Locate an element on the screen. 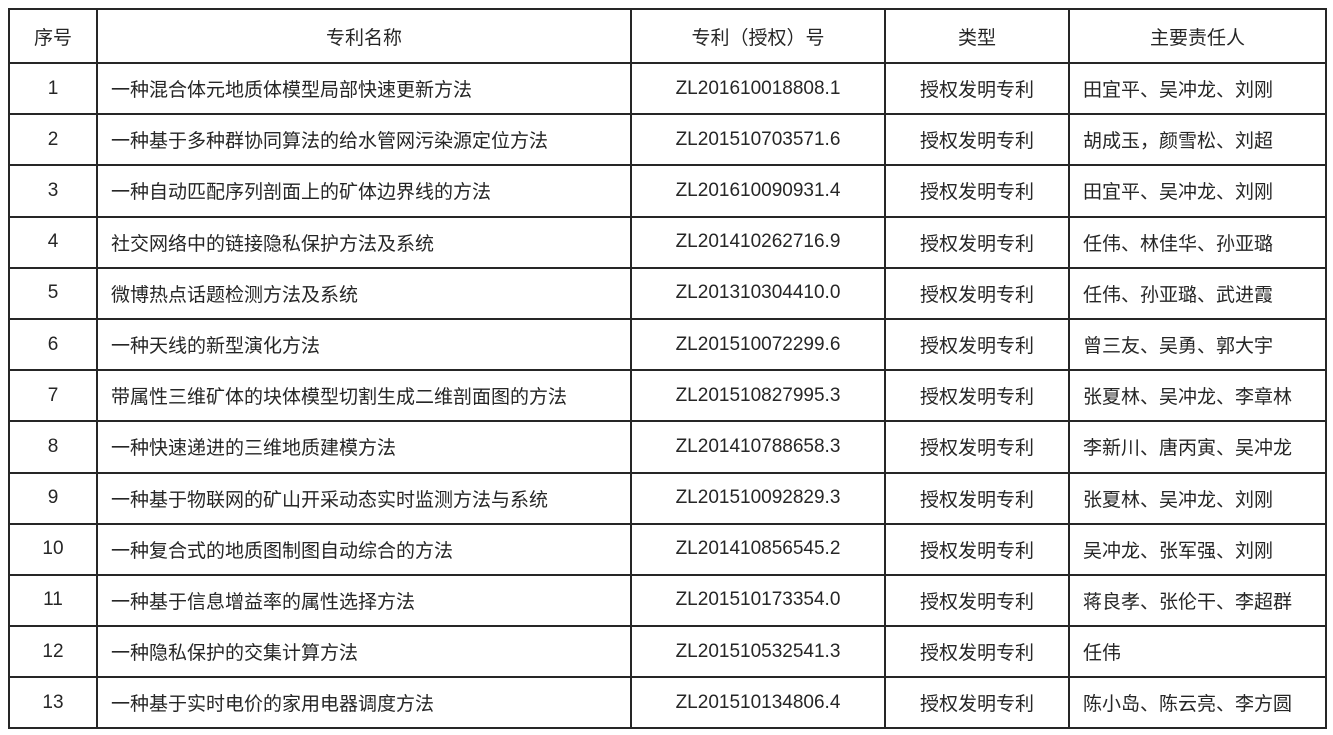  cell-patent-name: 微博热点话题检测方法及系统 is located at coordinates (364, 293).